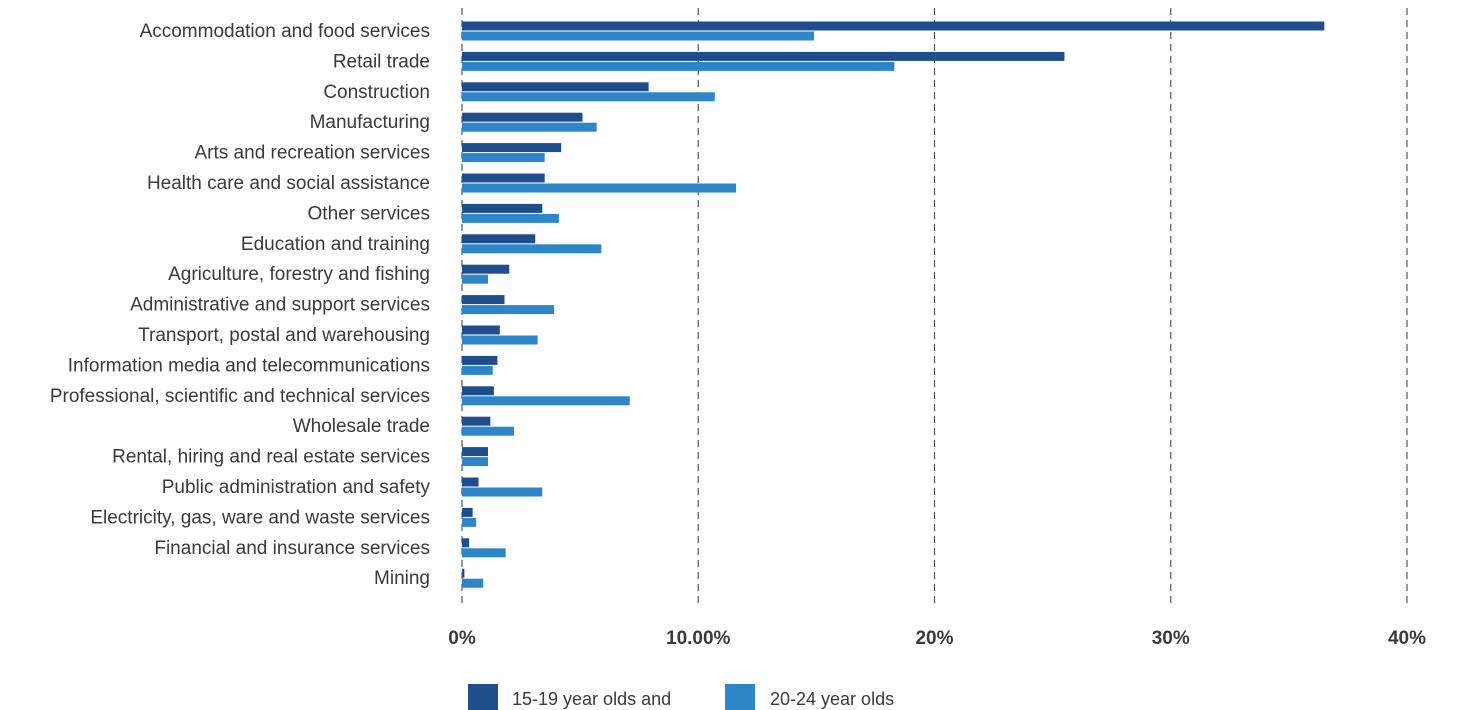  What do you see at coordinates (381, 61) in the screenshot?
I see `category-label: Retail trade` at bounding box center [381, 61].